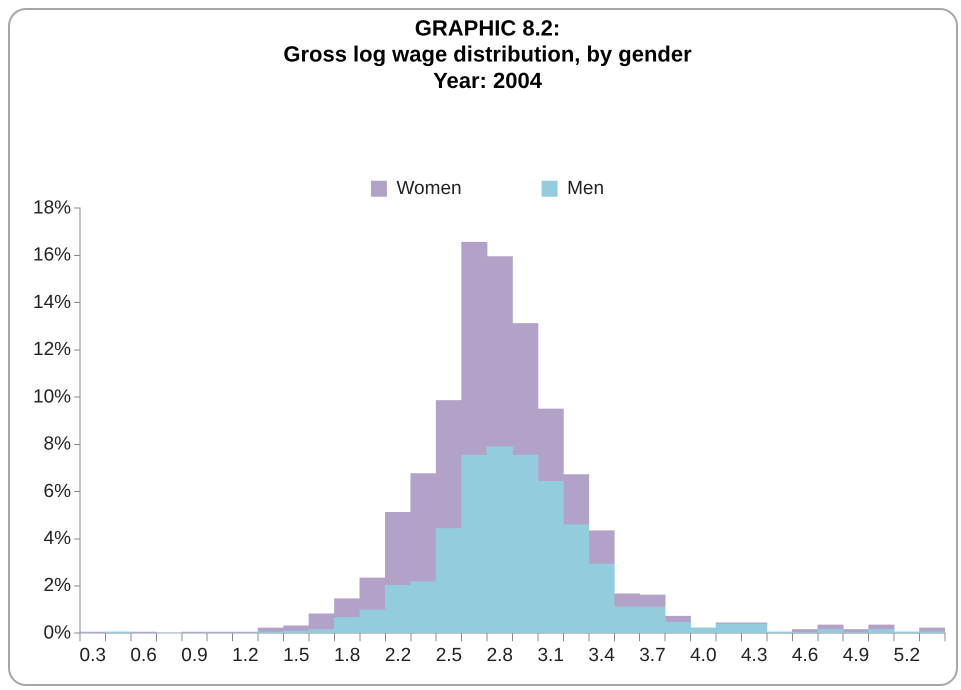 The image size is (961, 690). What do you see at coordinates (907, 655) in the screenshot?
I see `x-tick-label: 5.2` at bounding box center [907, 655].